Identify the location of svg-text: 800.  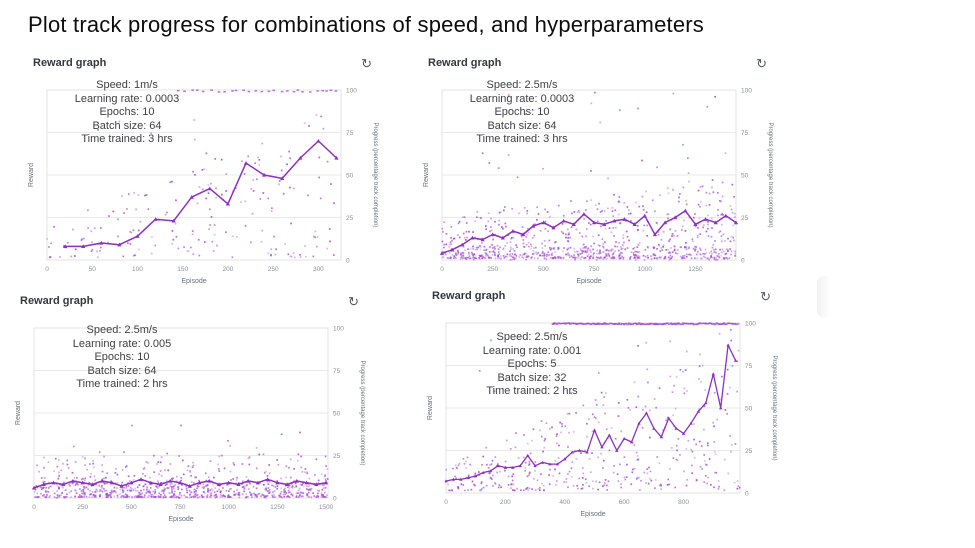
(683, 502).